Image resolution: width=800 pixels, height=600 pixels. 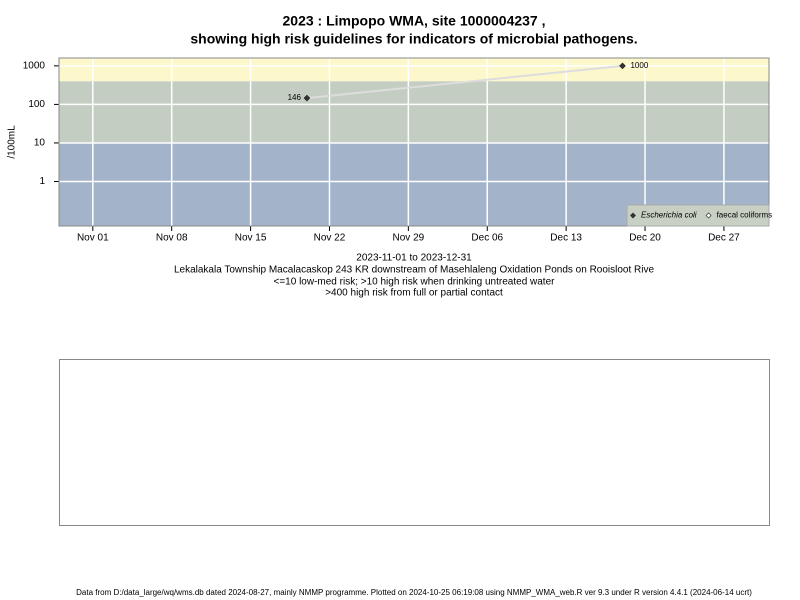 What do you see at coordinates (724, 238) in the screenshot?
I see `x-tick-label: Dec 27` at bounding box center [724, 238].